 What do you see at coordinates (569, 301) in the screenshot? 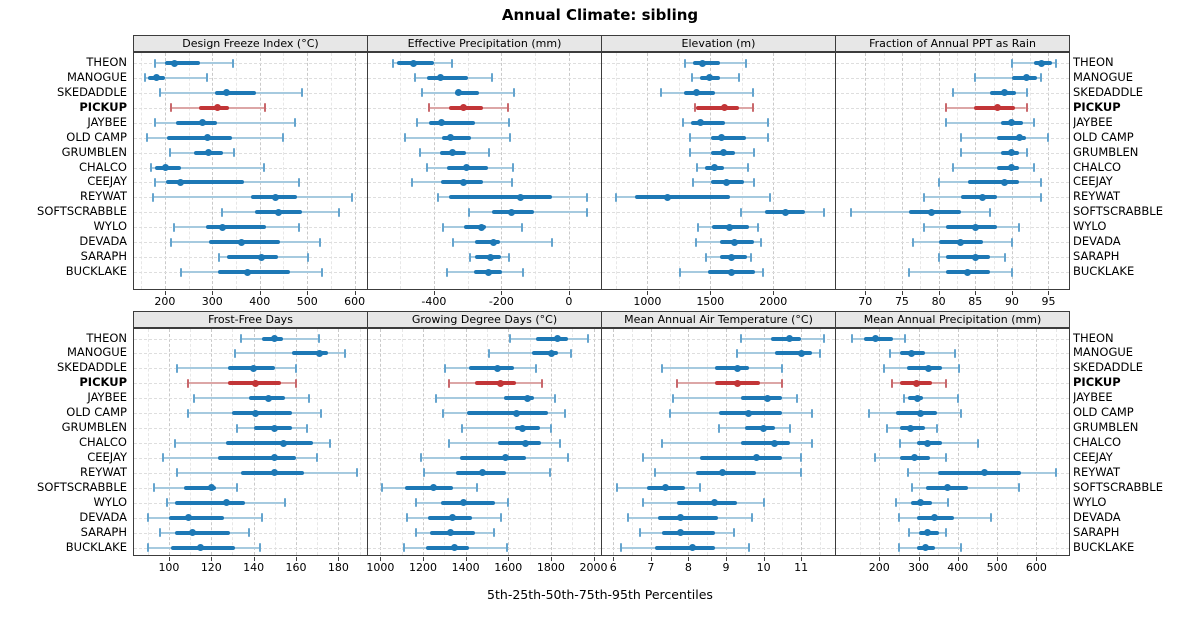
I see `x-tick-label: 0` at bounding box center [569, 301].